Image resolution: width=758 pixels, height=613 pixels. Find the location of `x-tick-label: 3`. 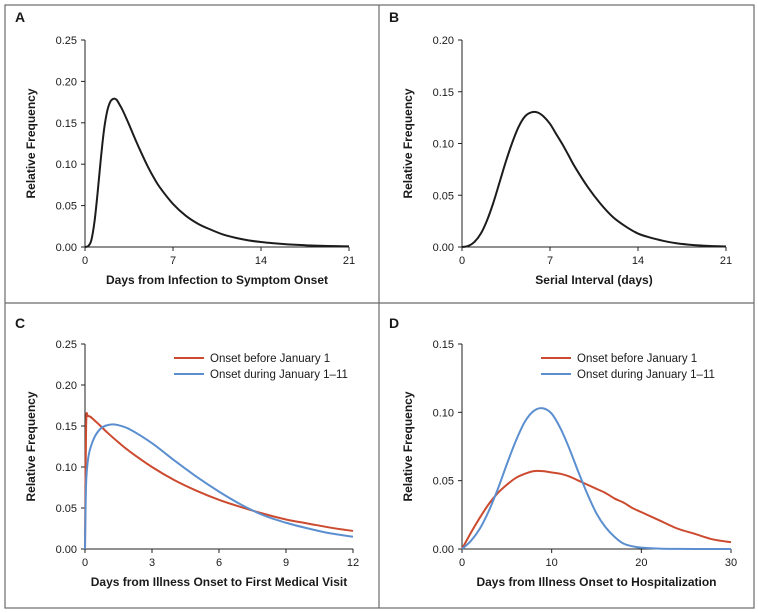

x-tick-label: 3 is located at coordinates (152, 563).